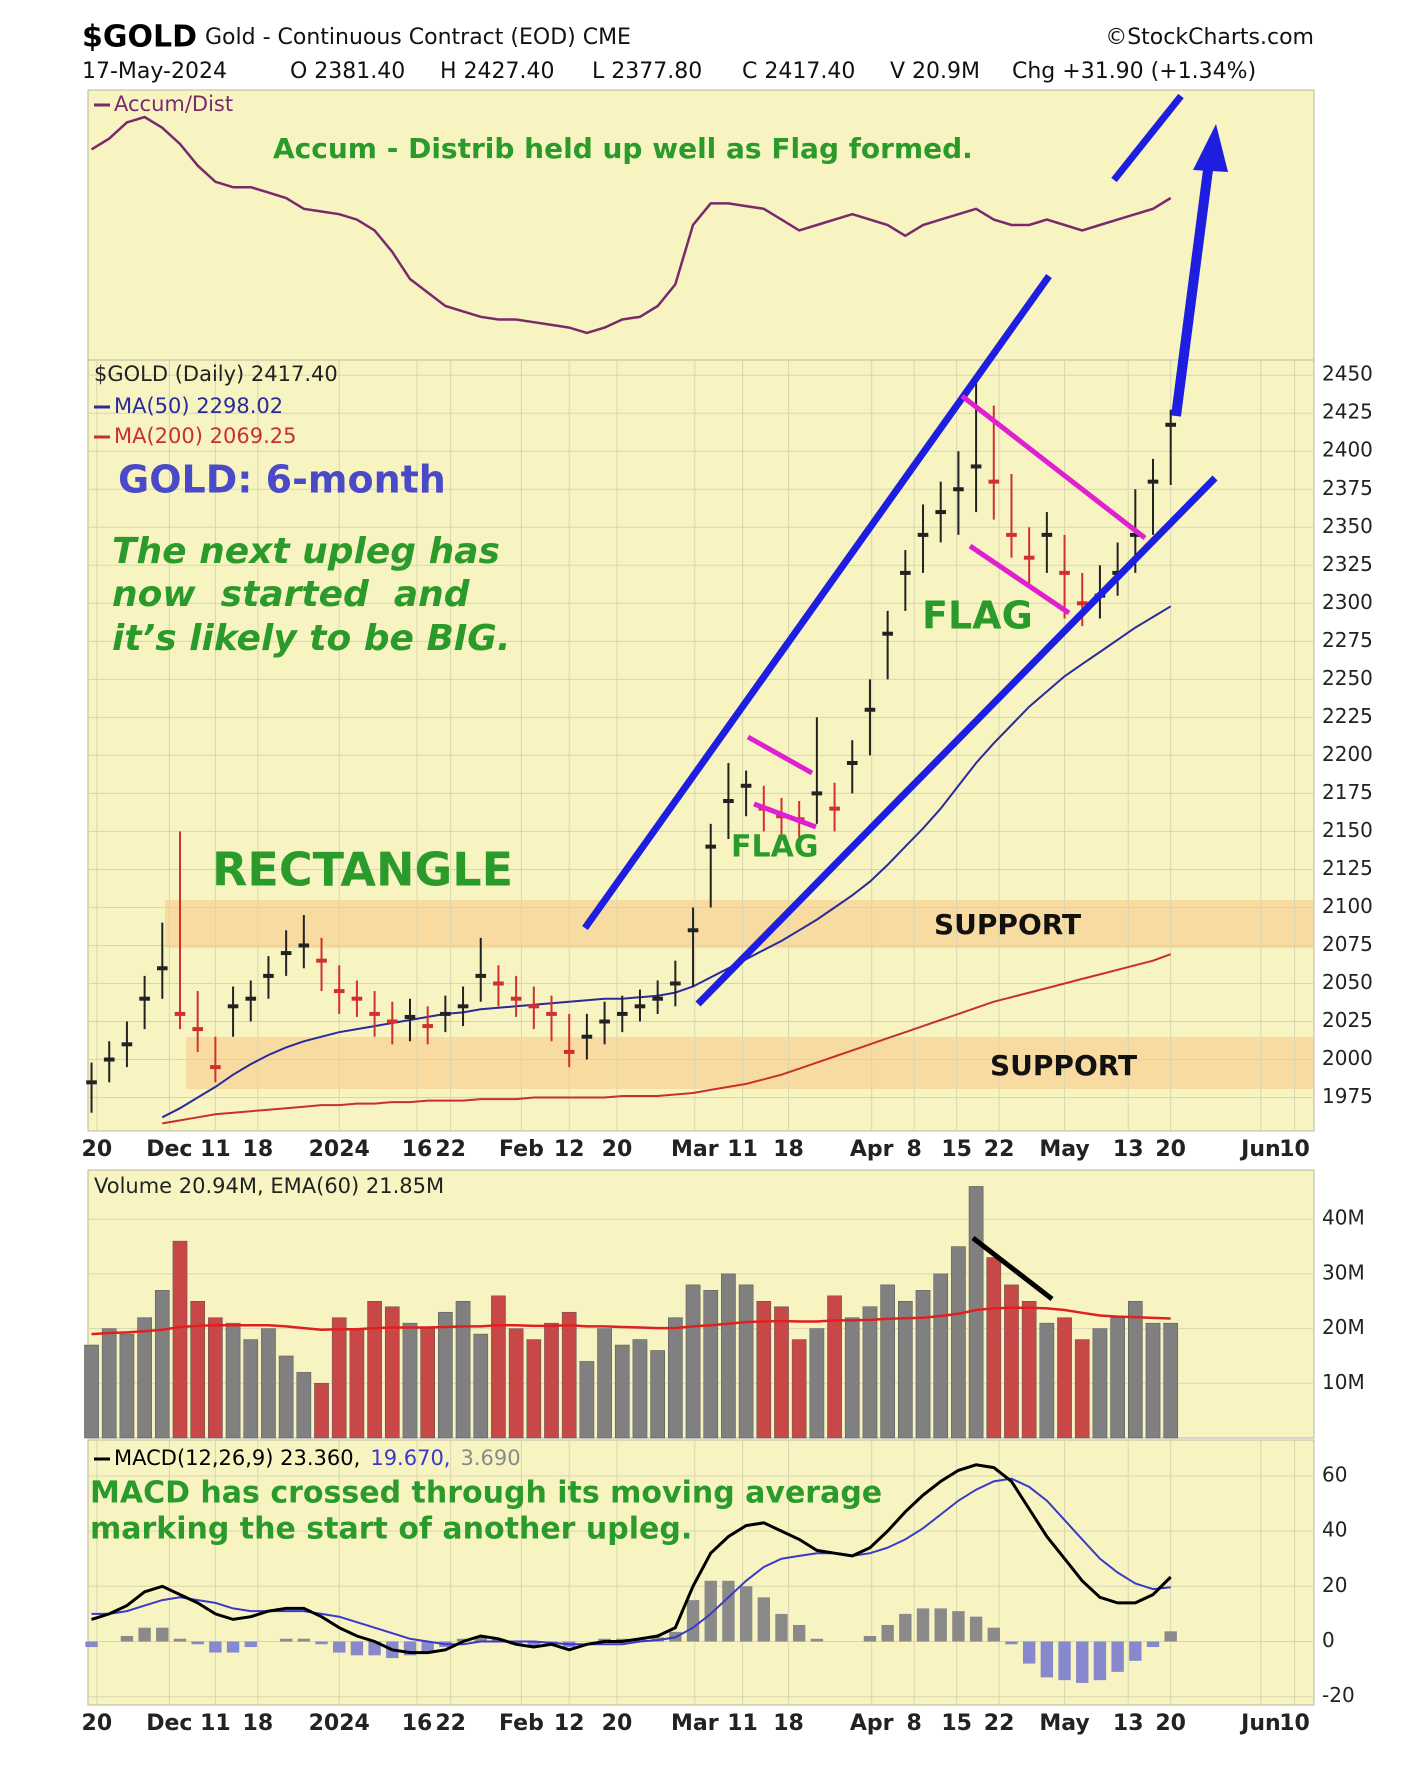  What do you see at coordinates (1343, 1382) in the screenshot?
I see `y-tick-label: 10M` at bounding box center [1343, 1382].